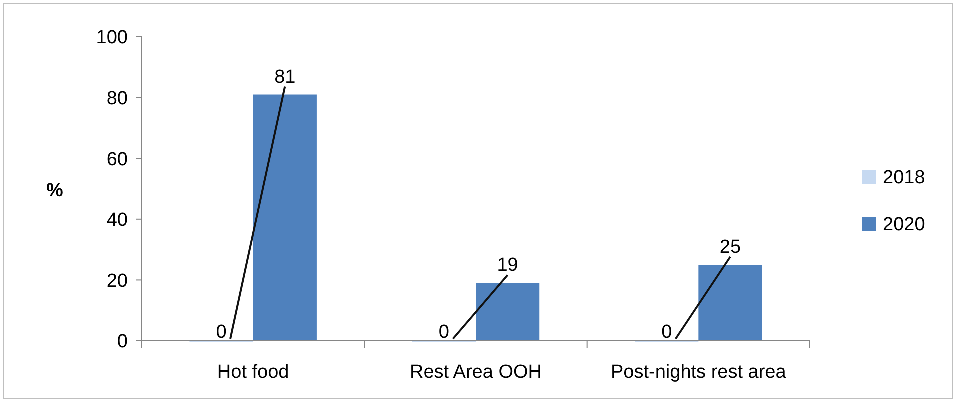 The height and width of the screenshot is (403, 957). I want to click on y-tick-label: 100, so click(112, 38).